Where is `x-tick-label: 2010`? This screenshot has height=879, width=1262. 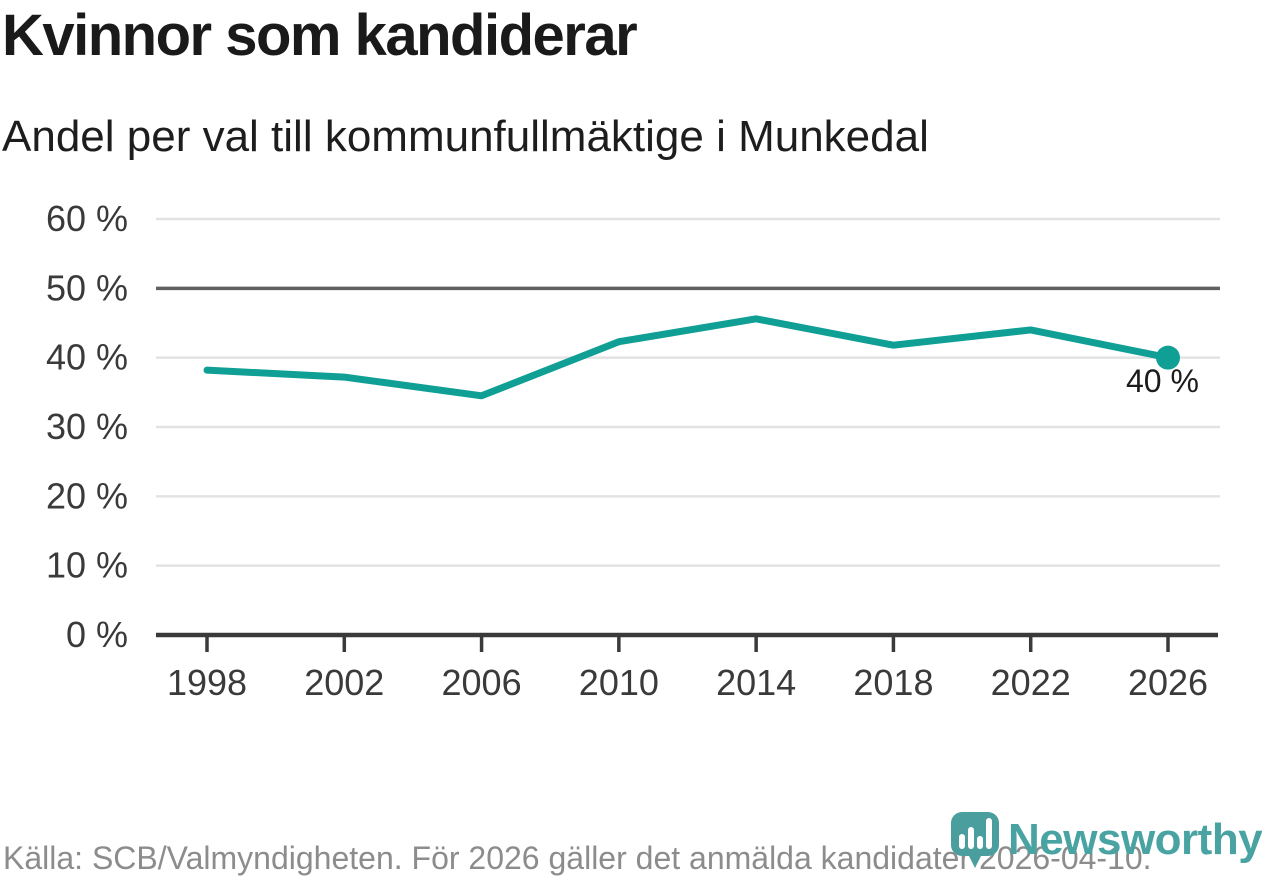
x-tick-label: 2010 is located at coordinates (619, 682).